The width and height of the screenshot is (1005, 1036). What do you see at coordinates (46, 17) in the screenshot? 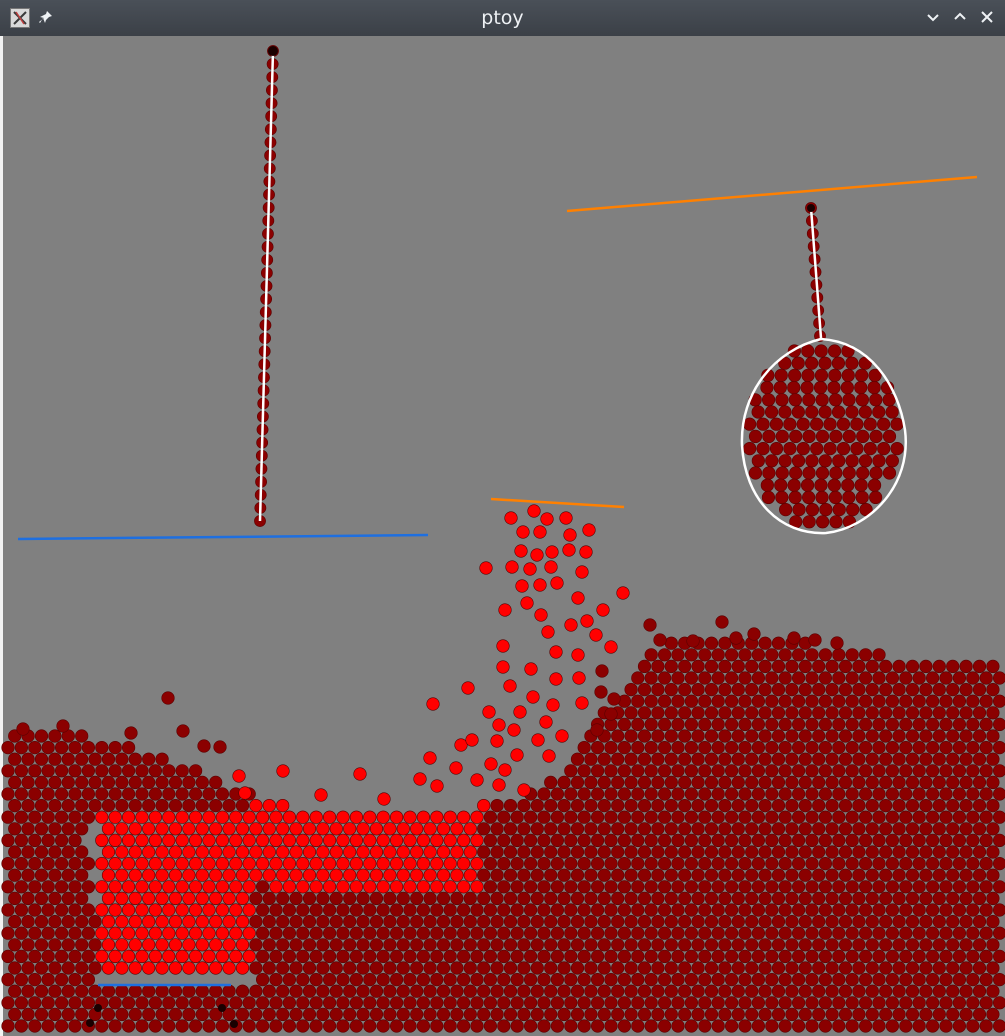
I see `pin-icon` at bounding box center [46, 17].